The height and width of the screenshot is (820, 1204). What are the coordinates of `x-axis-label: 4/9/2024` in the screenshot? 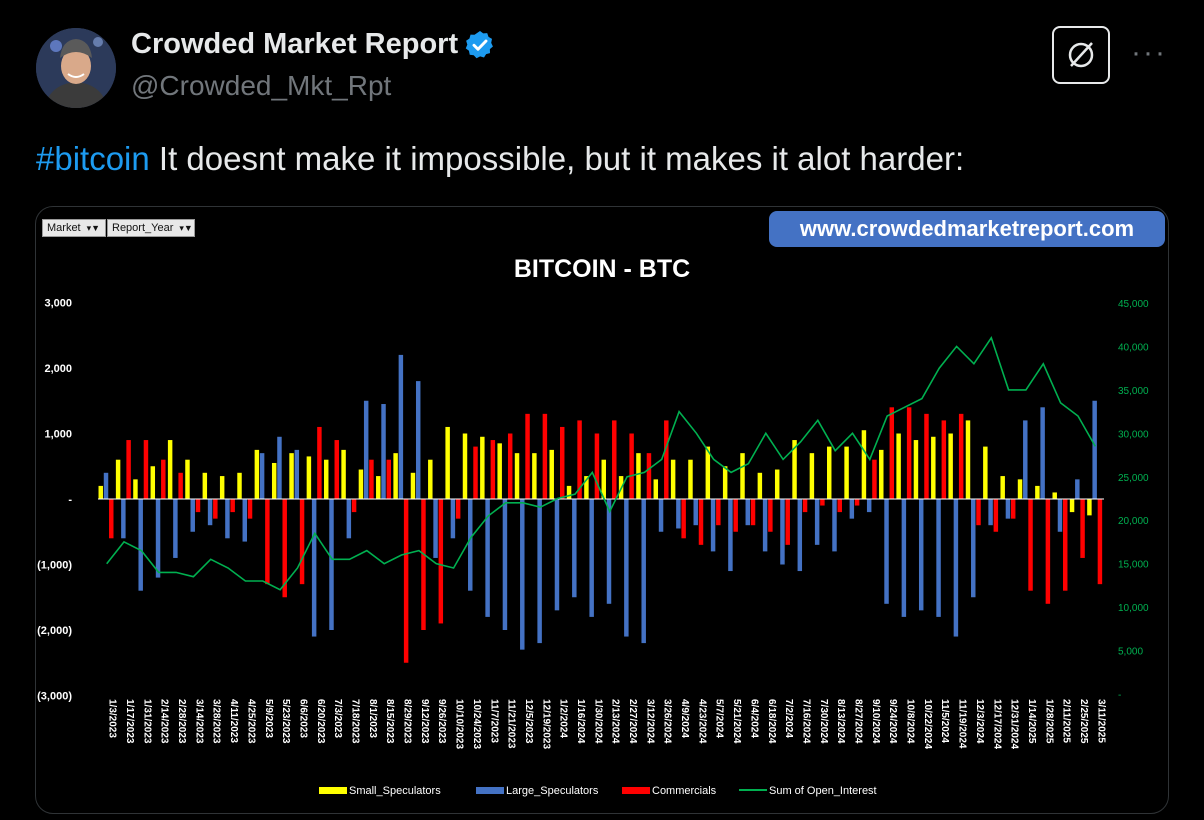 It's located at (684, 718).